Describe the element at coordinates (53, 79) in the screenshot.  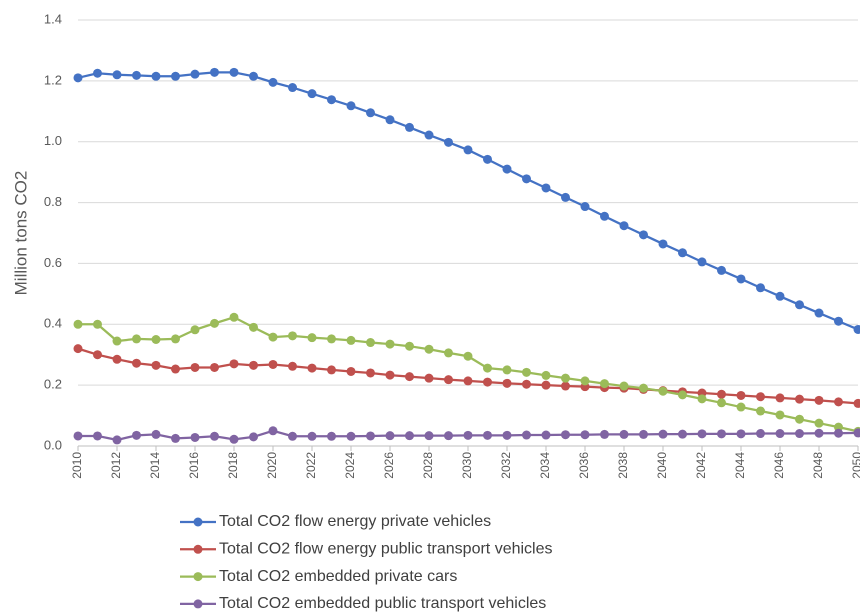
I see `y-tick-label: 1.2` at that location.